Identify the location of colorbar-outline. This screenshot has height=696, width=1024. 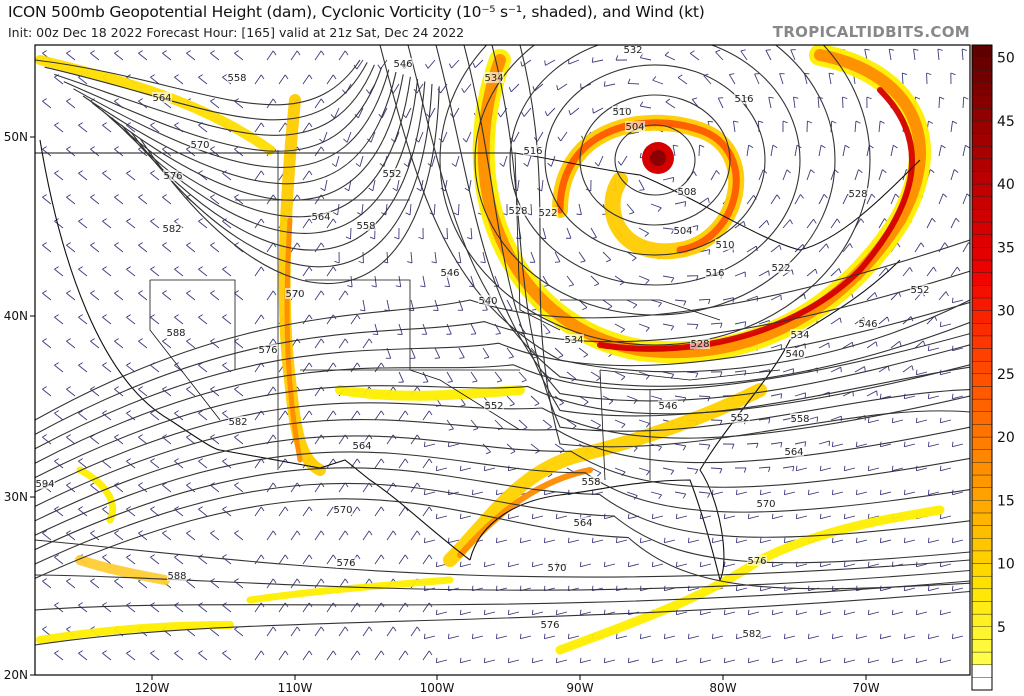
(982, 367).